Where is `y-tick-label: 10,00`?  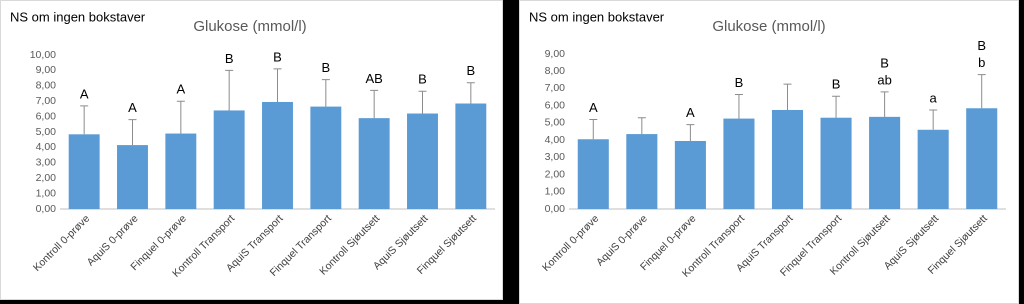 y-tick-label: 10,00 is located at coordinates (43, 55).